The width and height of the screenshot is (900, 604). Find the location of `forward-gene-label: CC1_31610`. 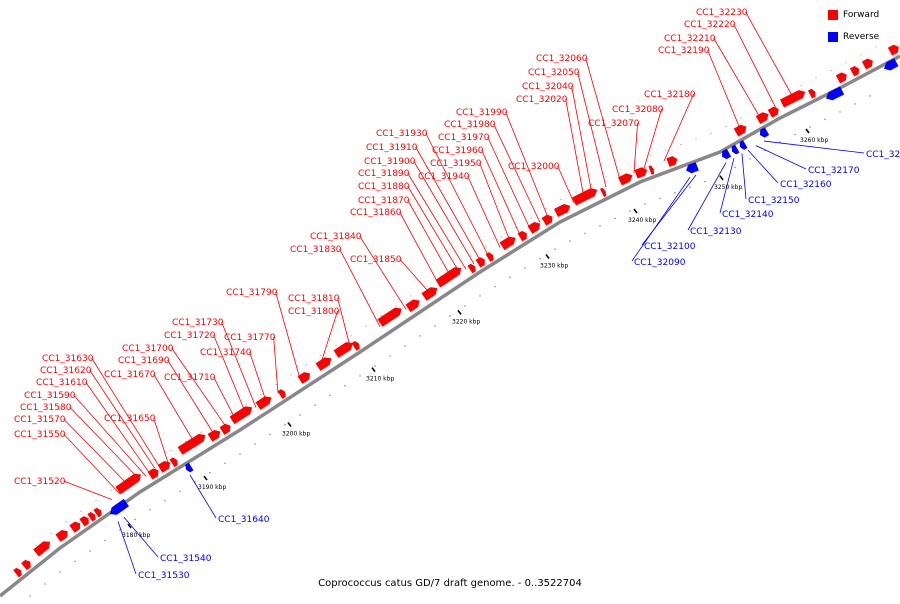

forward-gene-label: CC1_31610 is located at coordinates (62, 383).